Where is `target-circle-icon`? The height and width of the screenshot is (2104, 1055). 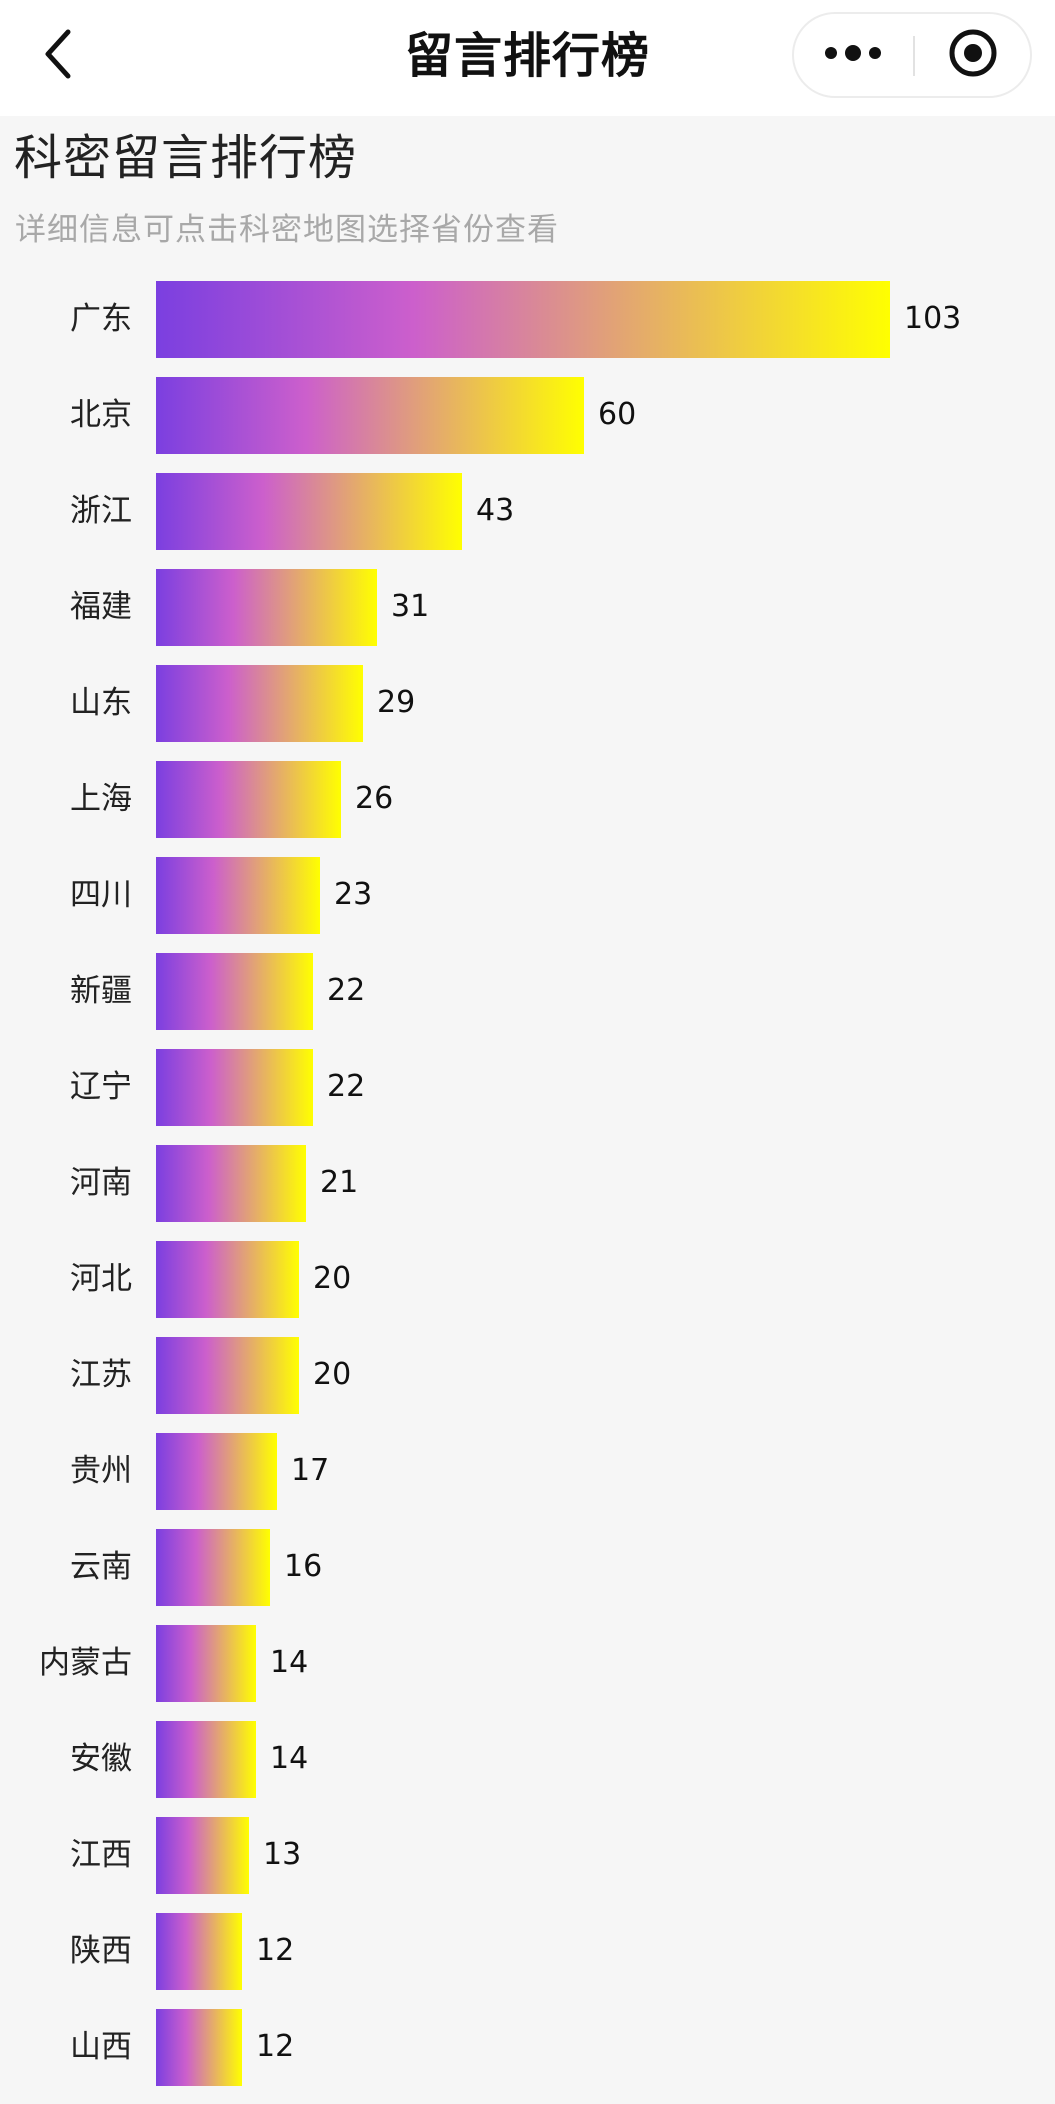 target-circle-icon is located at coordinates (973, 55).